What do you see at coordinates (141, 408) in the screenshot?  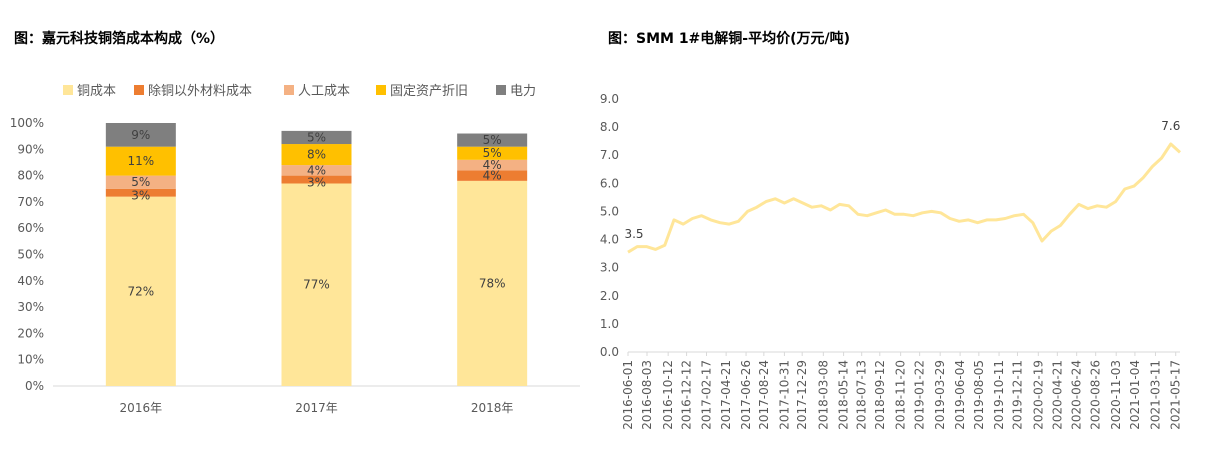 I see `x-tick-label: 2016年` at bounding box center [141, 408].